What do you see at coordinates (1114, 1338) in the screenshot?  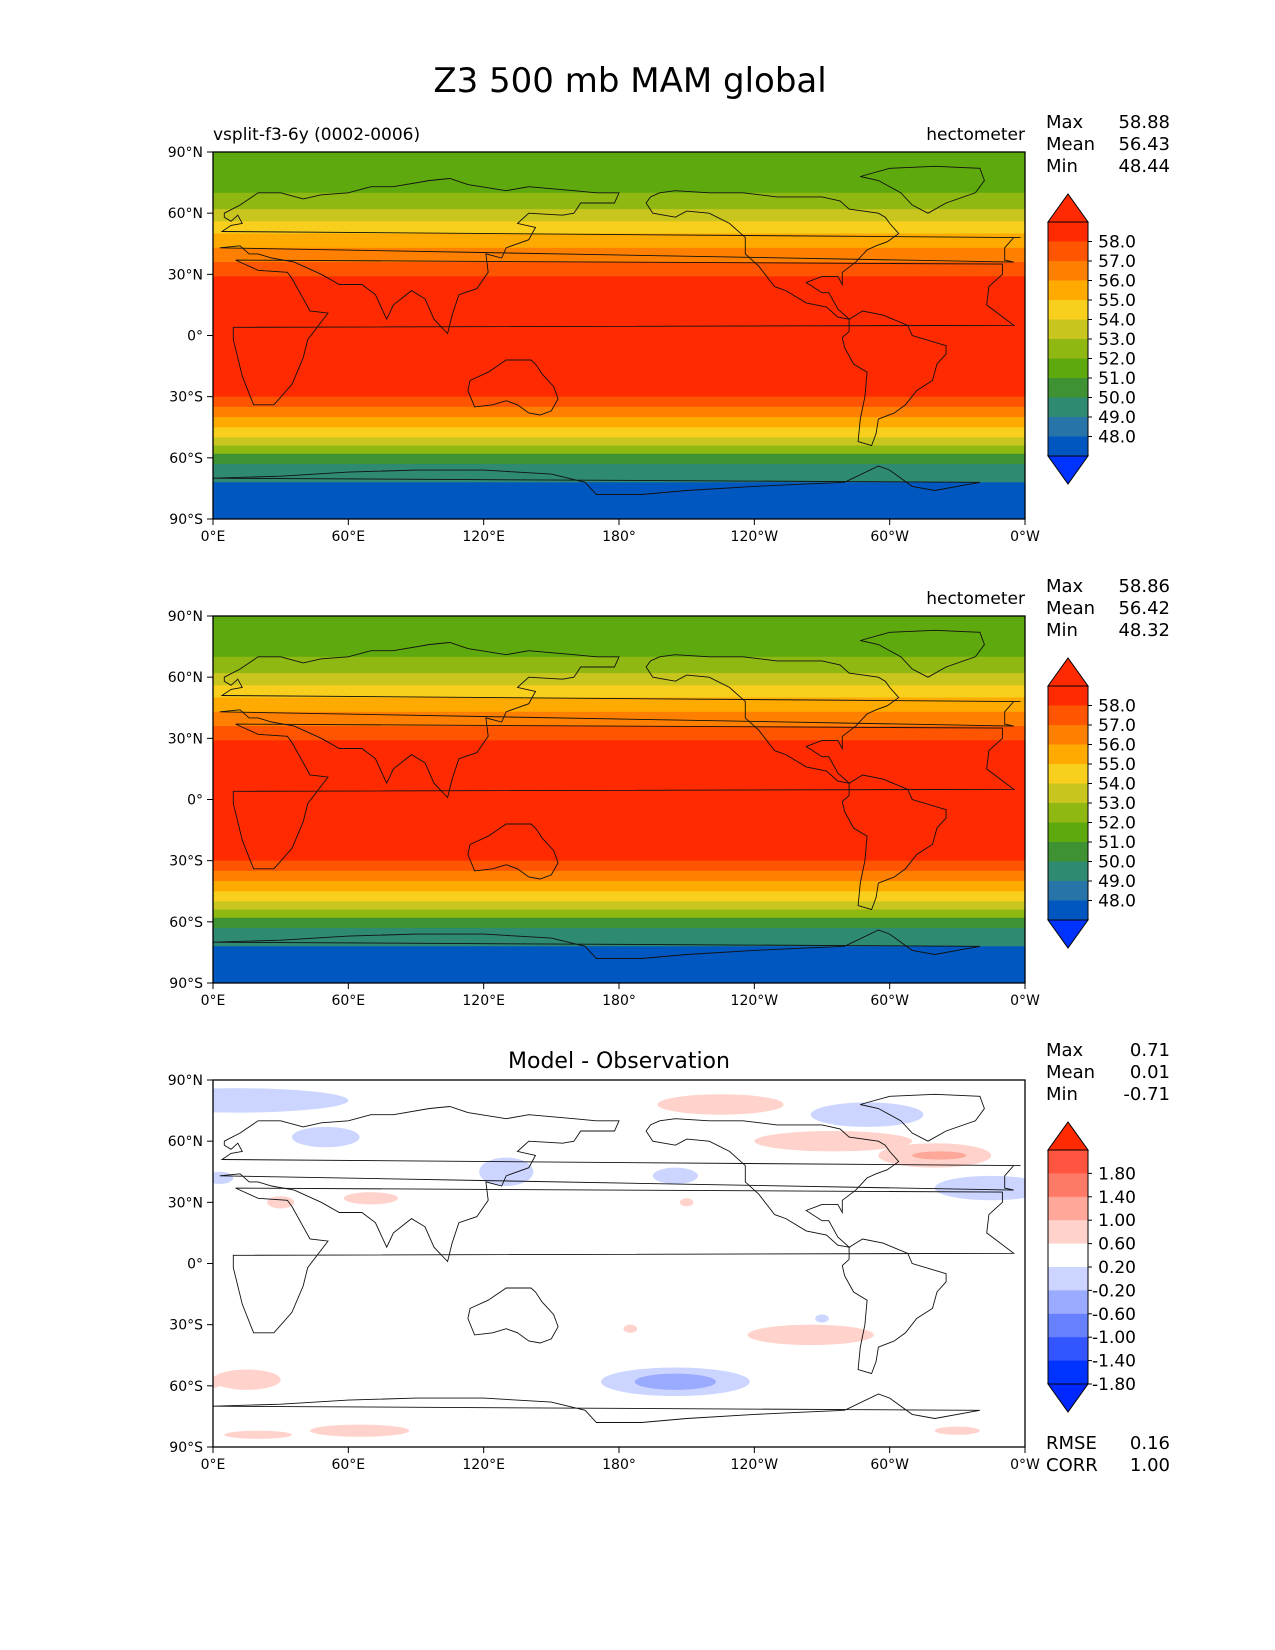 I see `colorbar-label: -1.00` at bounding box center [1114, 1338].